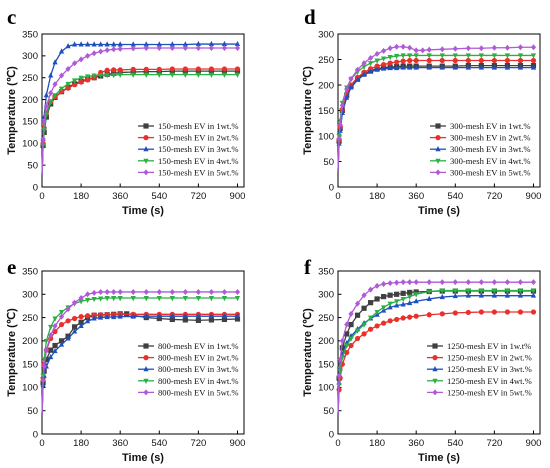 Image resolution: width=550 pixels, height=468 pixels. What do you see at coordinates (439, 458) in the screenshot?
I see `x-axis-label: Time (s)` at bounding box center [439, 458].